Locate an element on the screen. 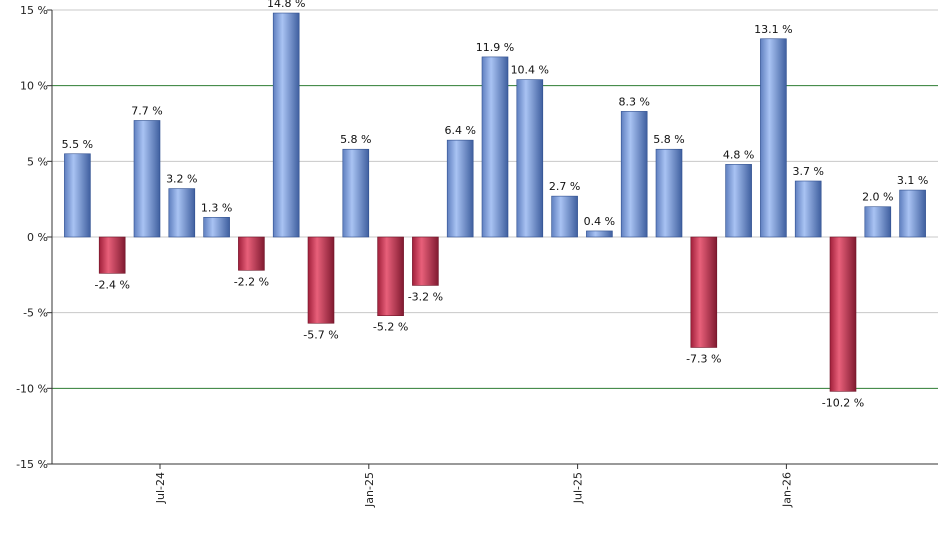 This screenshot has height=550, width=940. data-label: 3.7 % is located at coordinates (807, 171).